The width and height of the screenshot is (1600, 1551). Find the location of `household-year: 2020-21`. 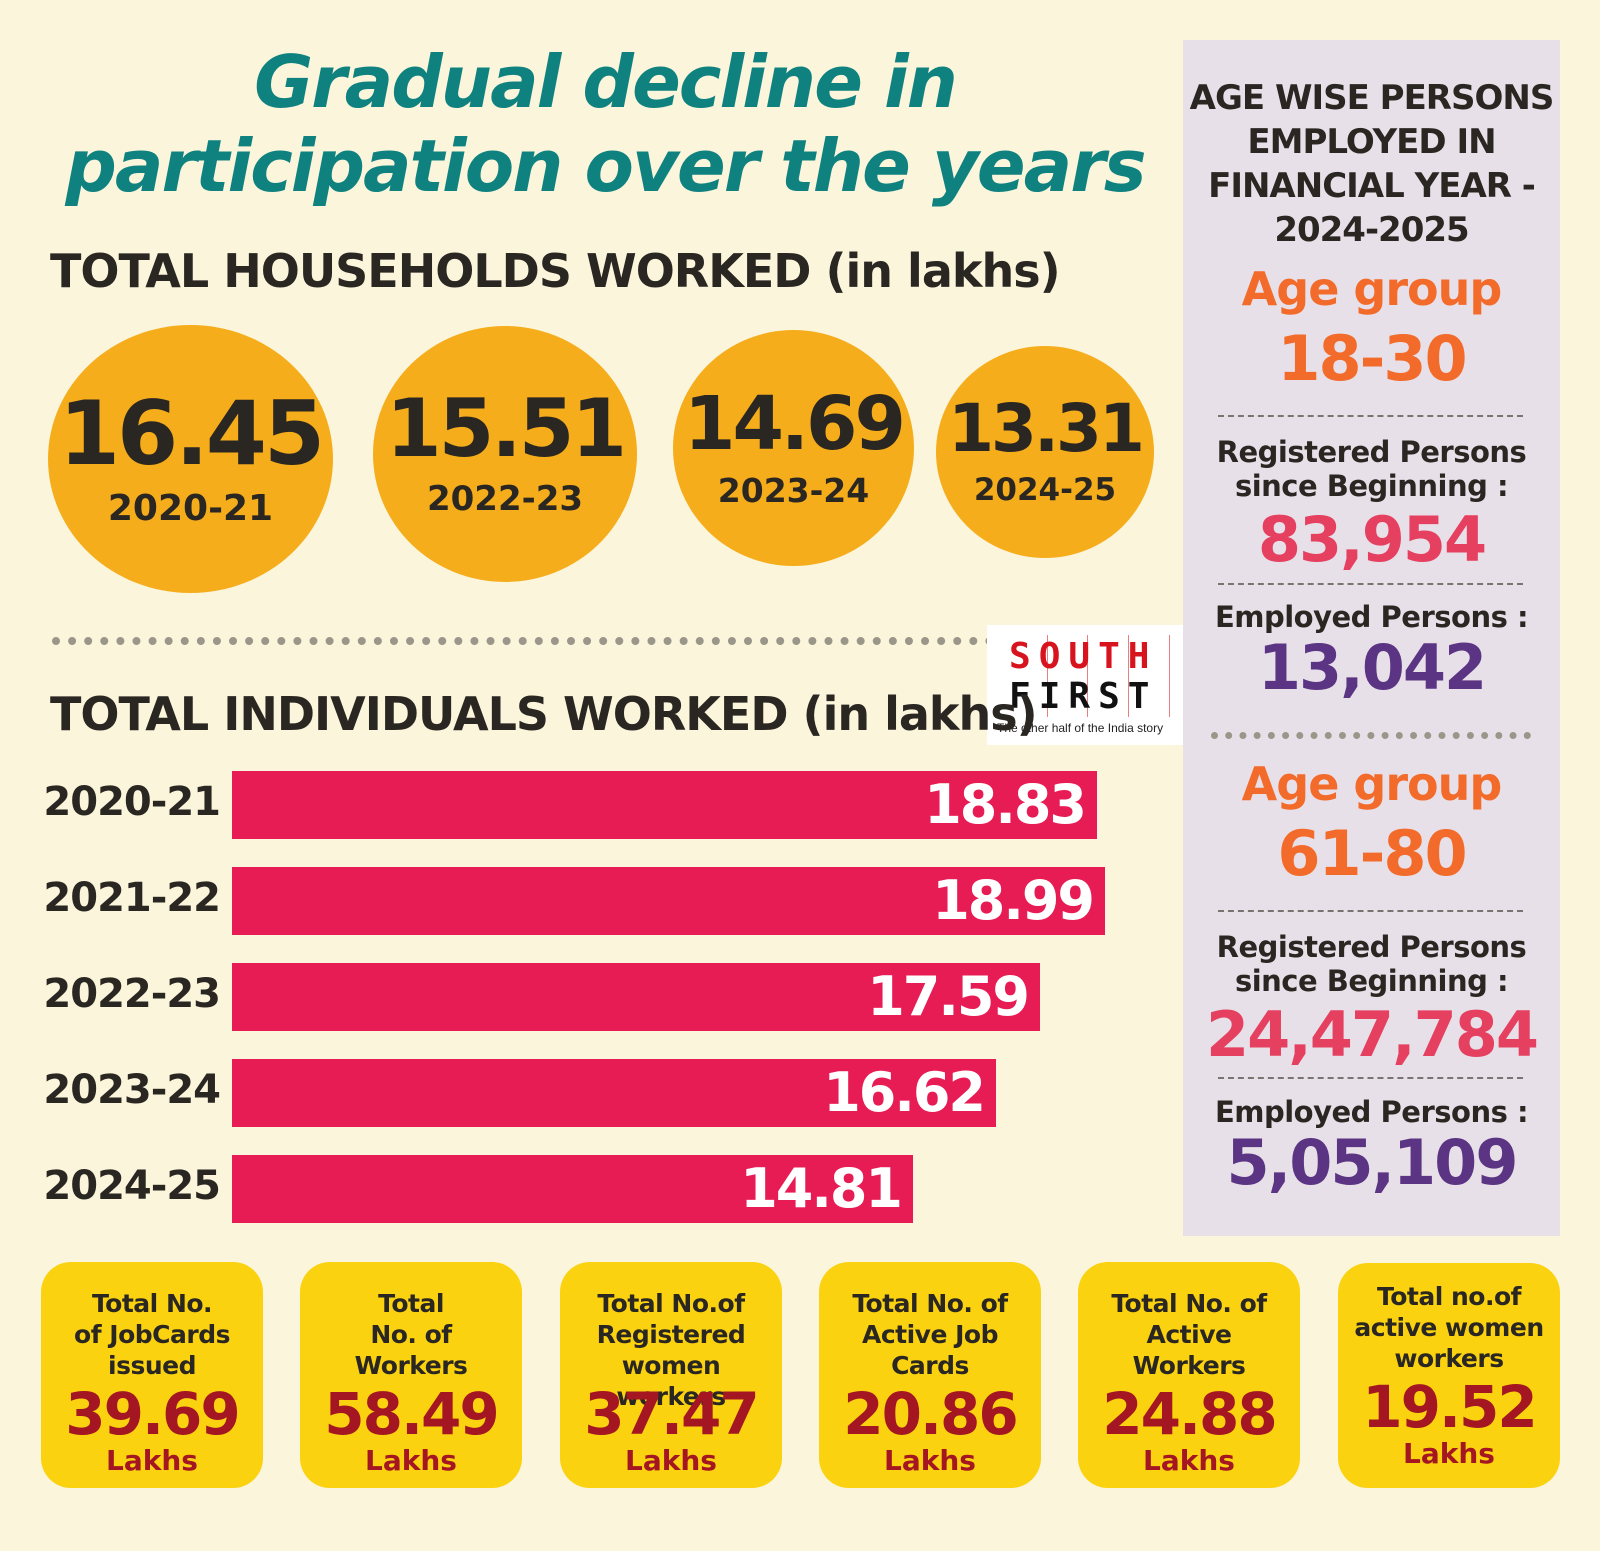

household-year: 2020-21 is located at coordinates (190, 508).